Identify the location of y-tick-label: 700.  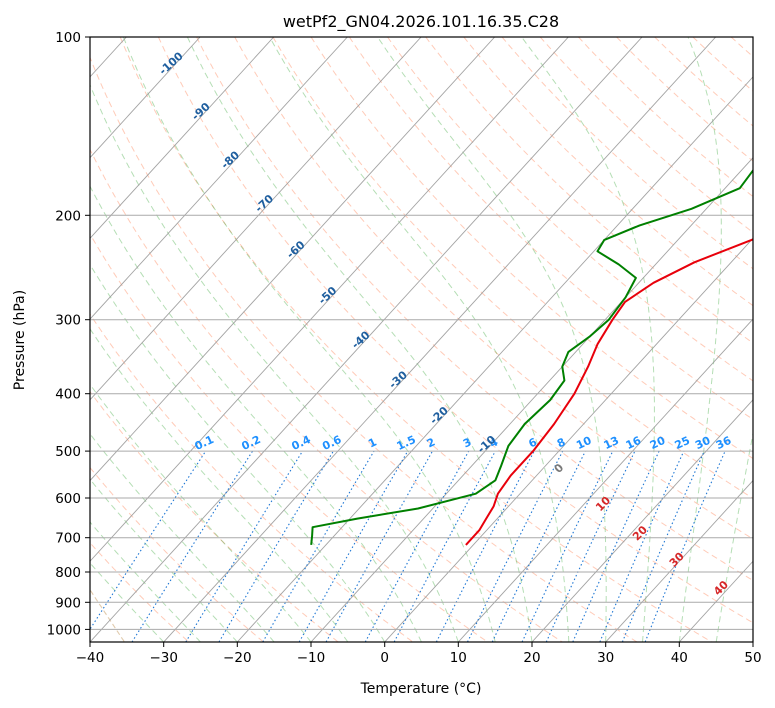
(68, 539).